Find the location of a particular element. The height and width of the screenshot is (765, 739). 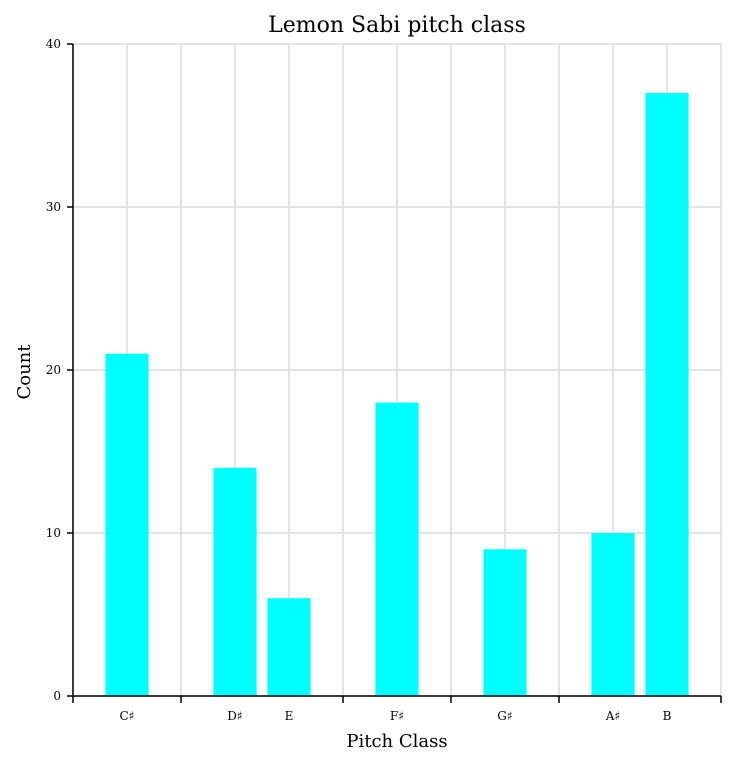

y-tick-label: 10 is located at coordinates (53, 533).